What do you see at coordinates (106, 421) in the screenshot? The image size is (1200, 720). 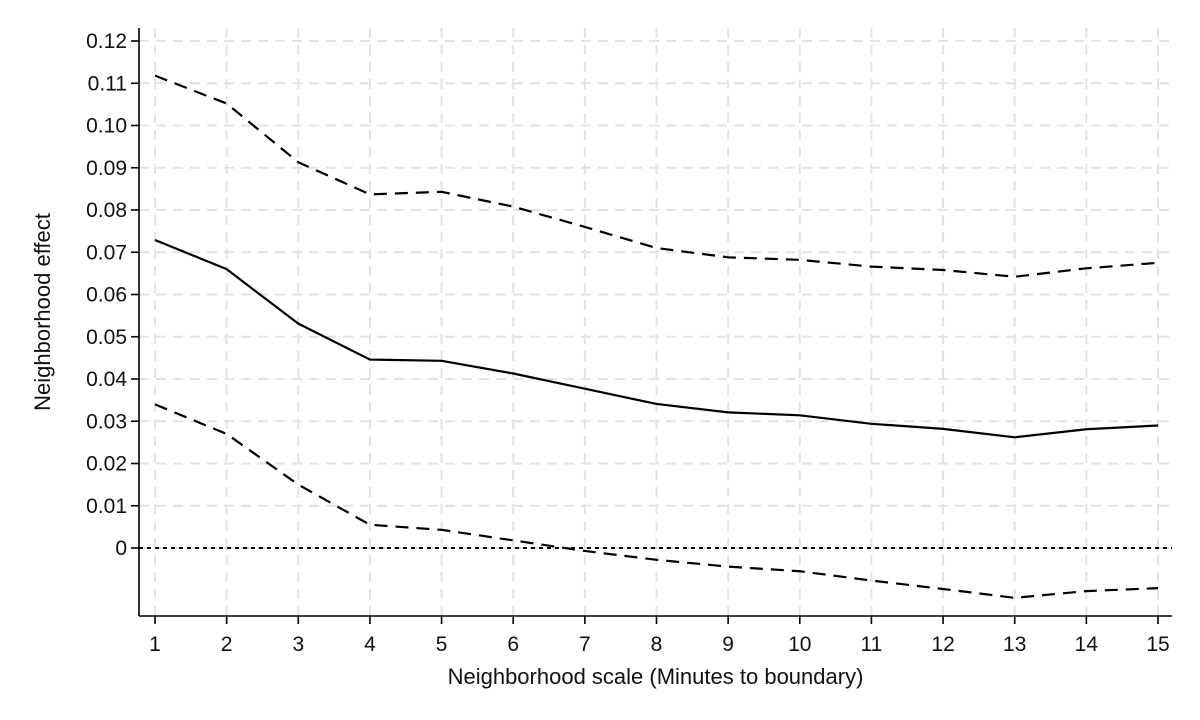 I see `y-tick-label: 0.03` at bounding box center [106, 421].